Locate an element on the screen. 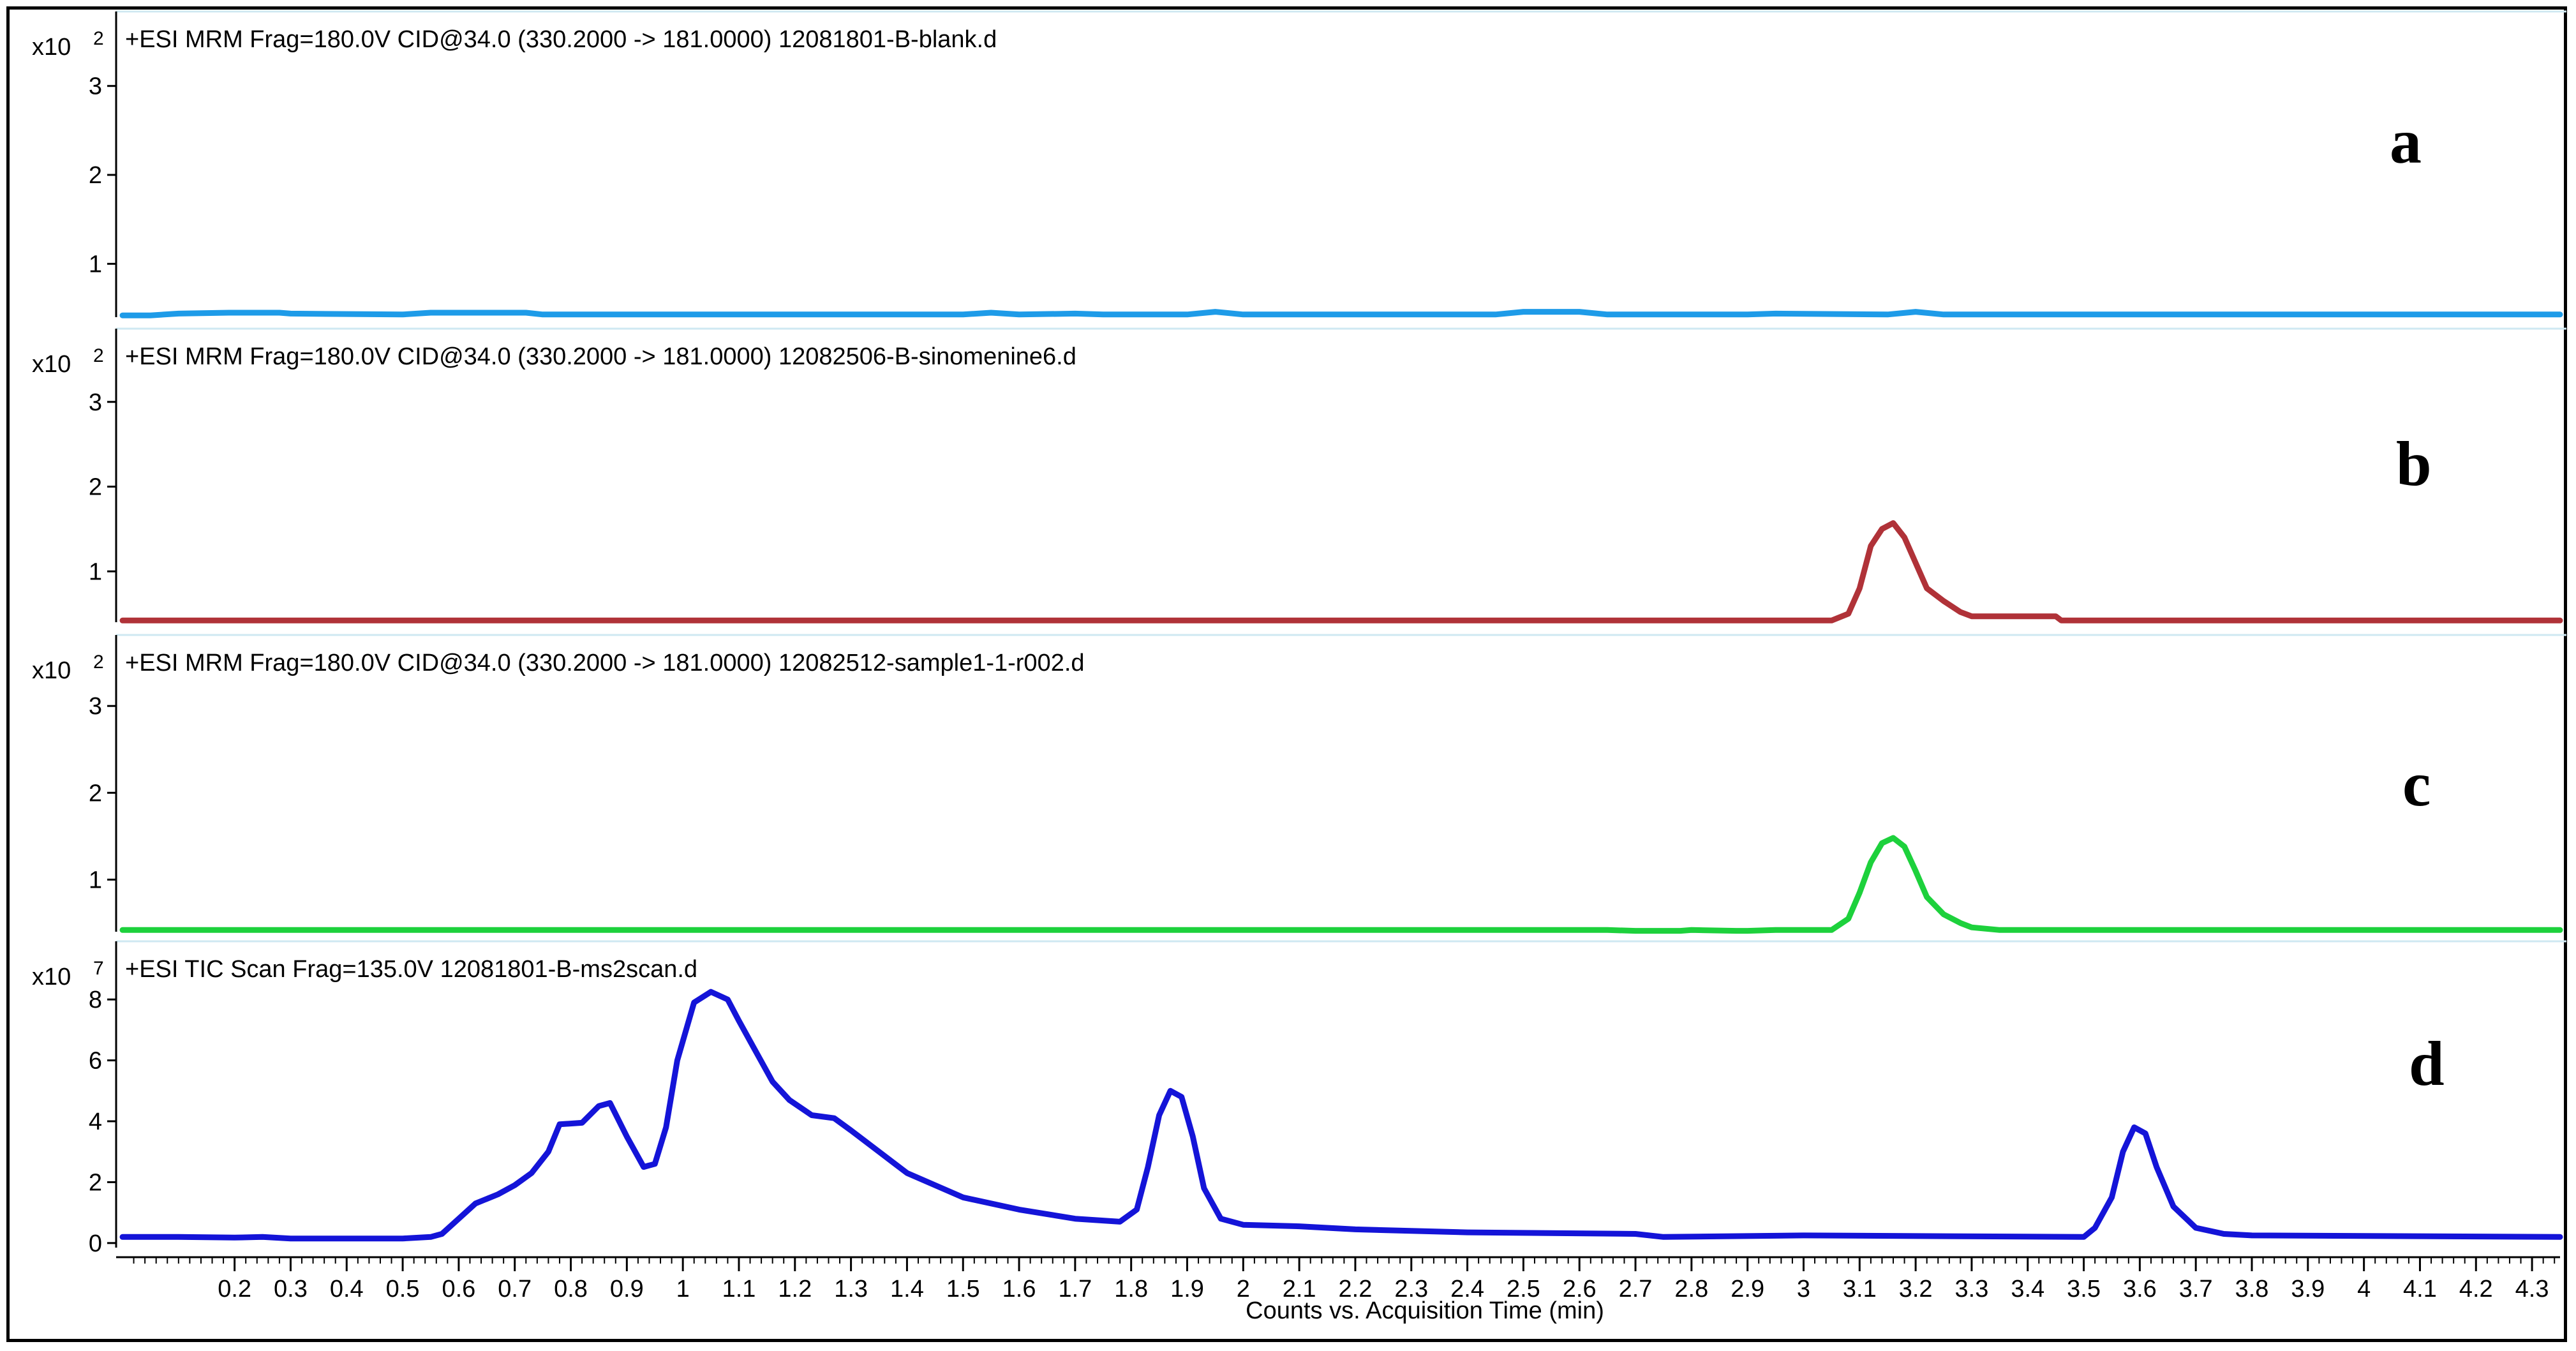 This screenshot has width=2576, height=1351. x-tick-label: 0.3 is located at coordinates (291, 1289).